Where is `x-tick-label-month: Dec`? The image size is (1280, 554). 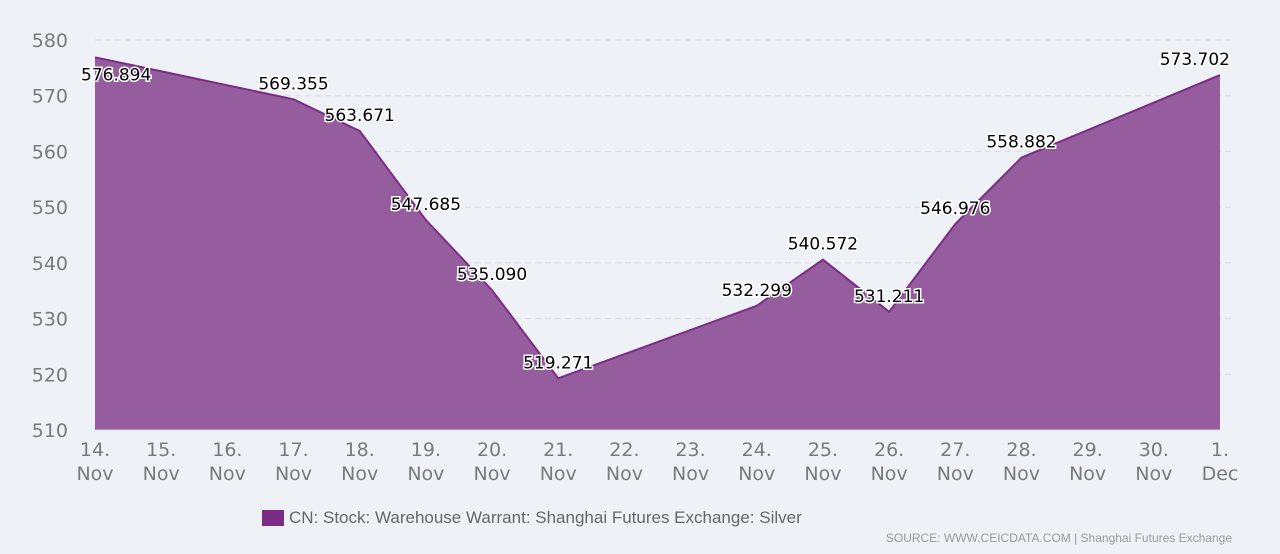 x-tick-label-month: Dec is located at coordinates (1220, 474).